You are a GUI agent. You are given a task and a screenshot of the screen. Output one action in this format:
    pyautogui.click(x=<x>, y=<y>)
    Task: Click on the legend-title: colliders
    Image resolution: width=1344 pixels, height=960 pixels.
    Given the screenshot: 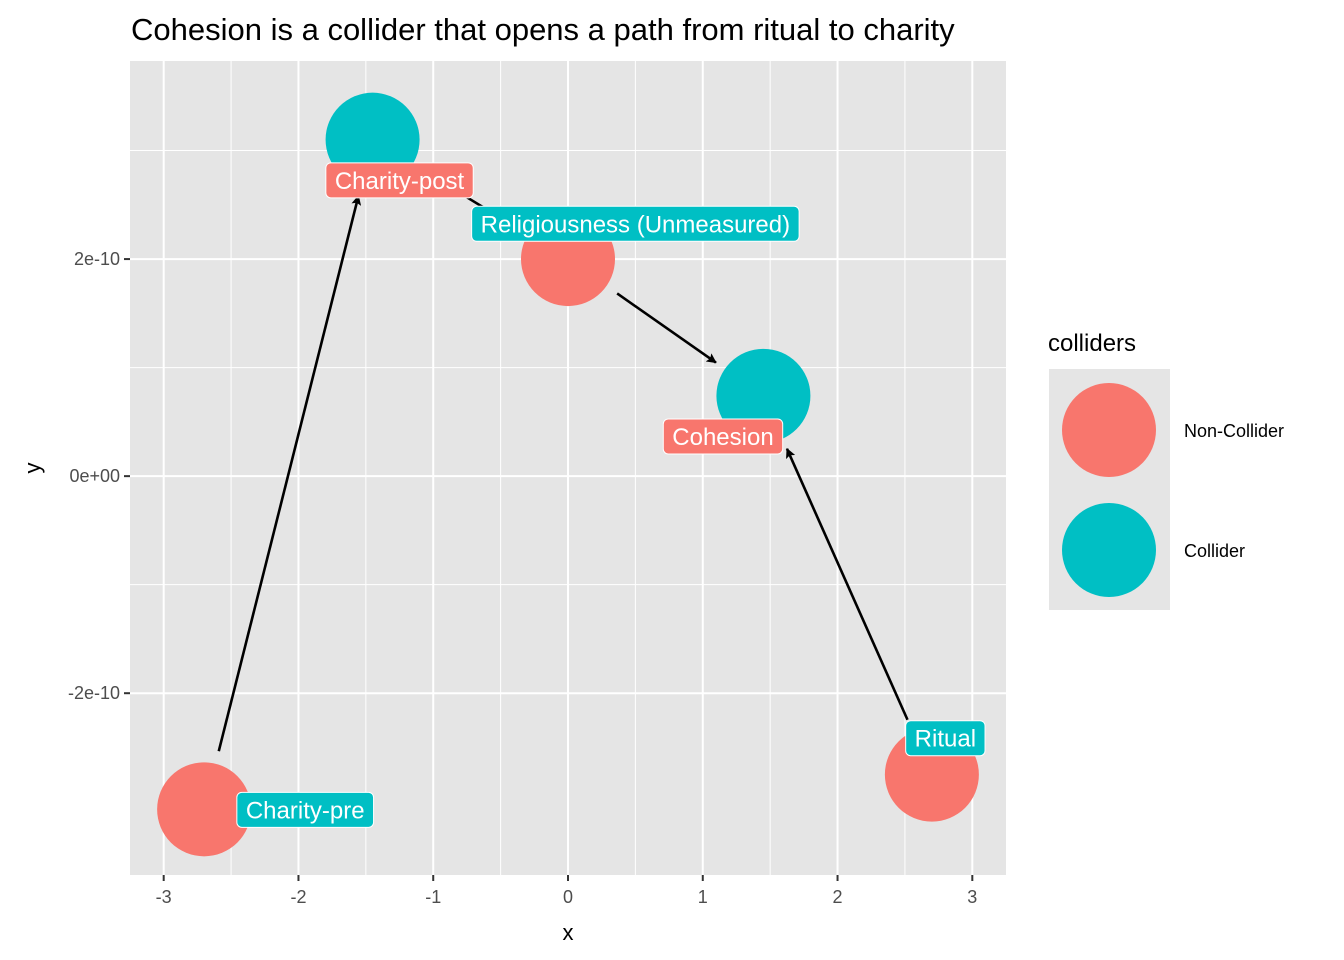 What is the action you would take?
    pyautogui.click(x=1092, y=343)
    